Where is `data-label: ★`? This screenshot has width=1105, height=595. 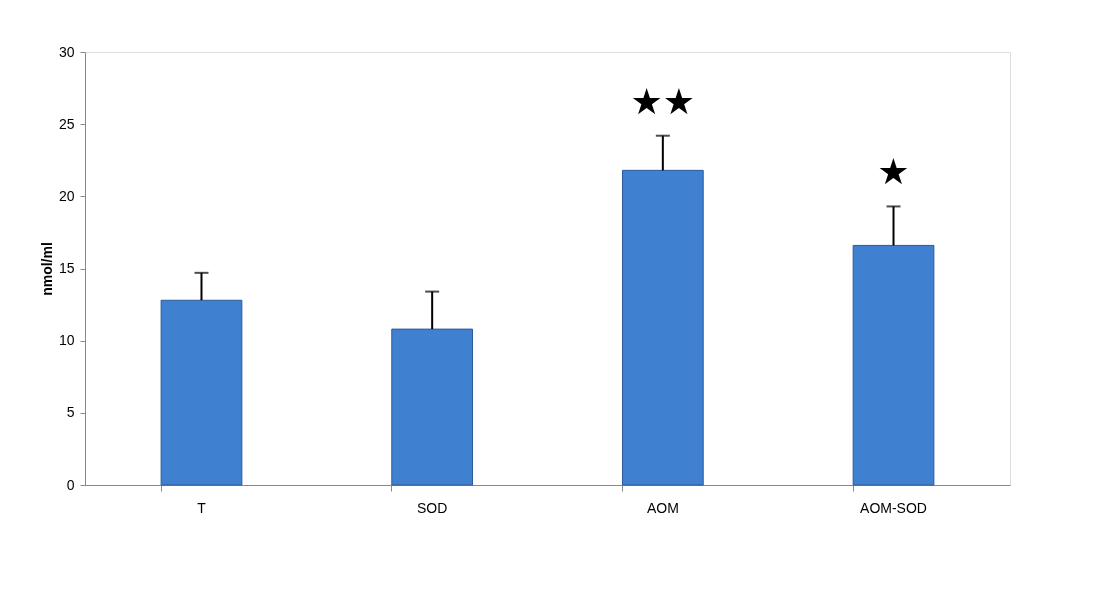 data-label: ★ is located at coordinates (893, 172).